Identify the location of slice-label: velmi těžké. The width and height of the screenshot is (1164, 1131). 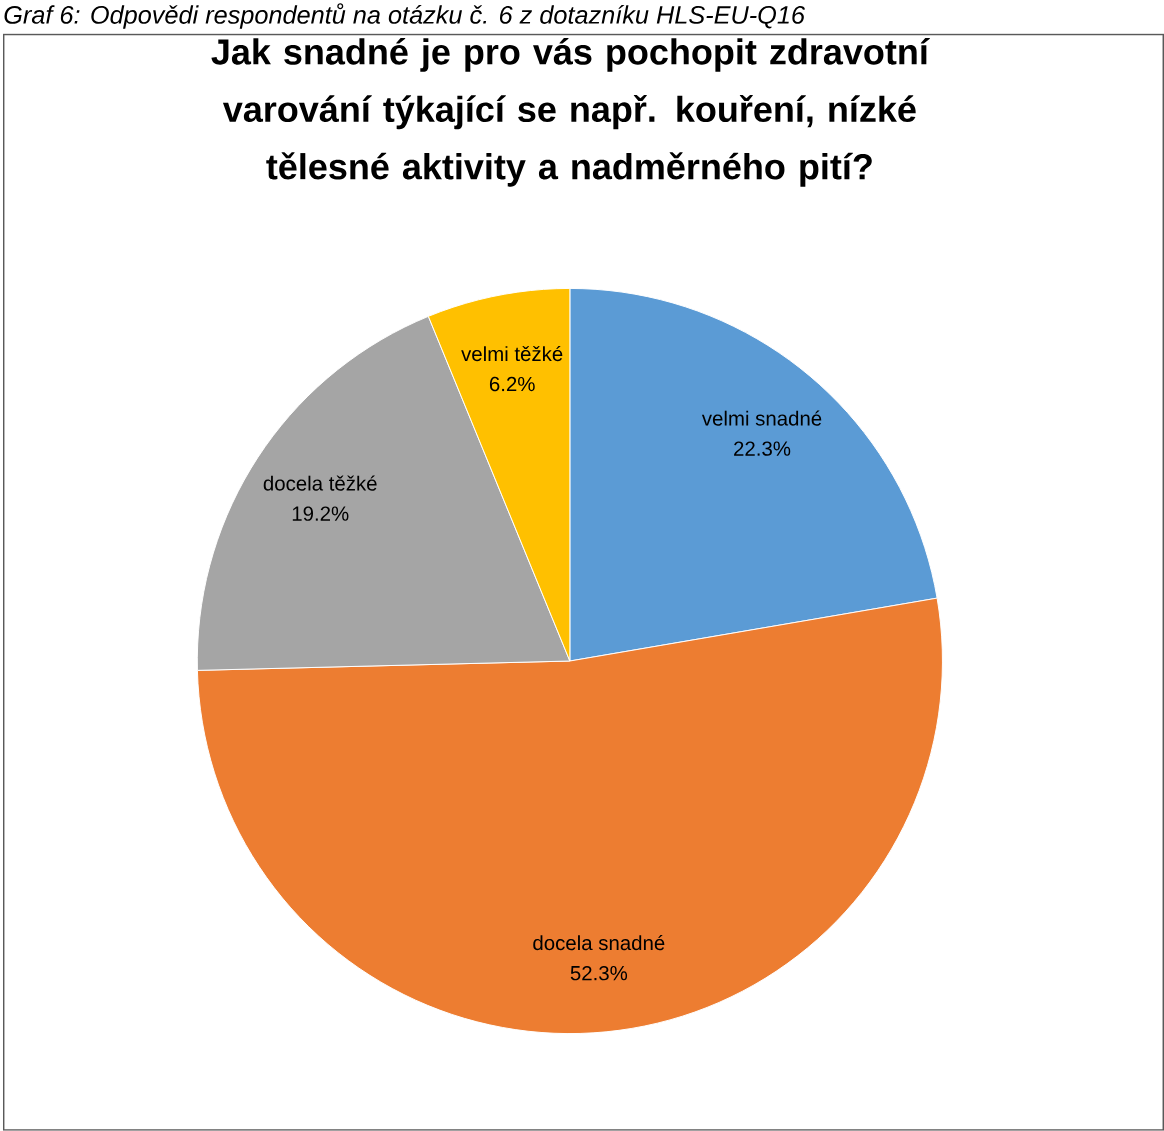
(512, 354).